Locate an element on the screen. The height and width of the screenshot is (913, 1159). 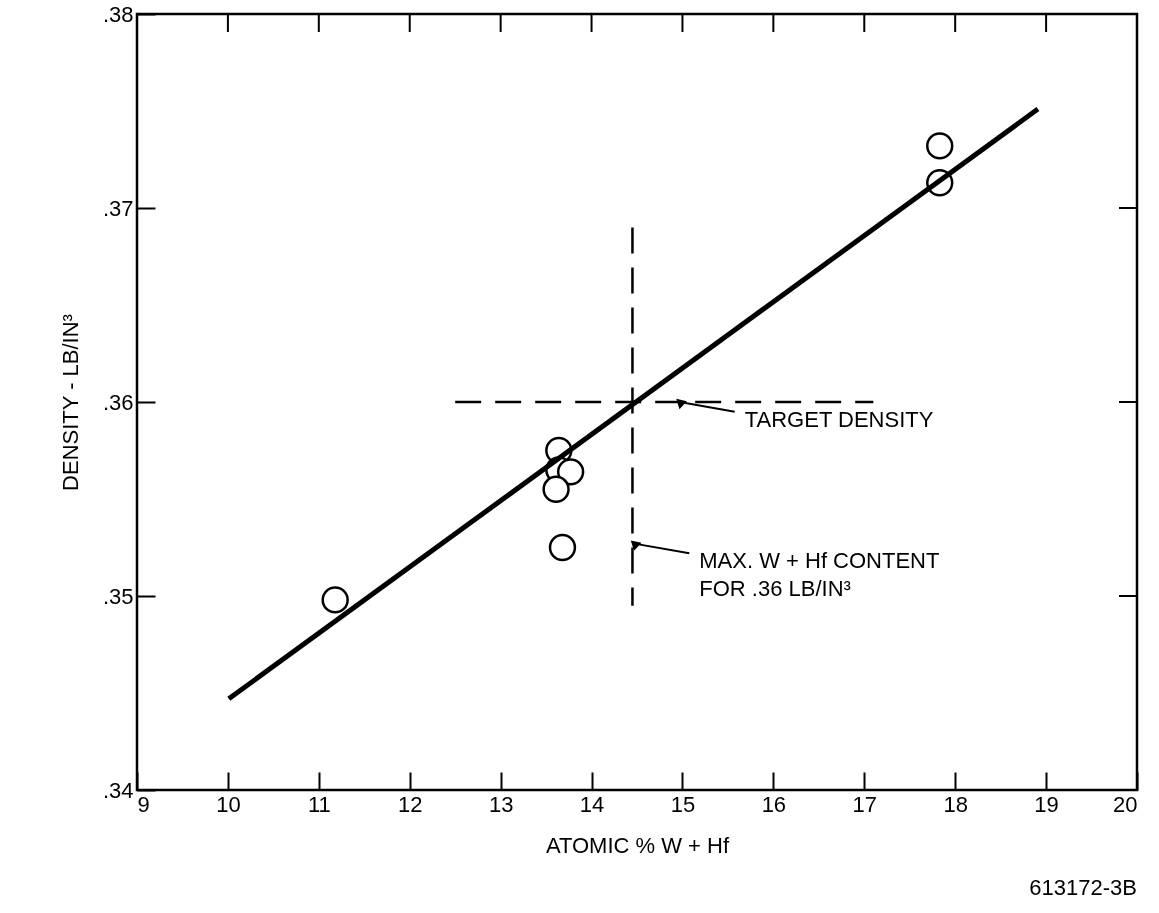
x-tick-label: 15 is located at coordinates (683, 804).